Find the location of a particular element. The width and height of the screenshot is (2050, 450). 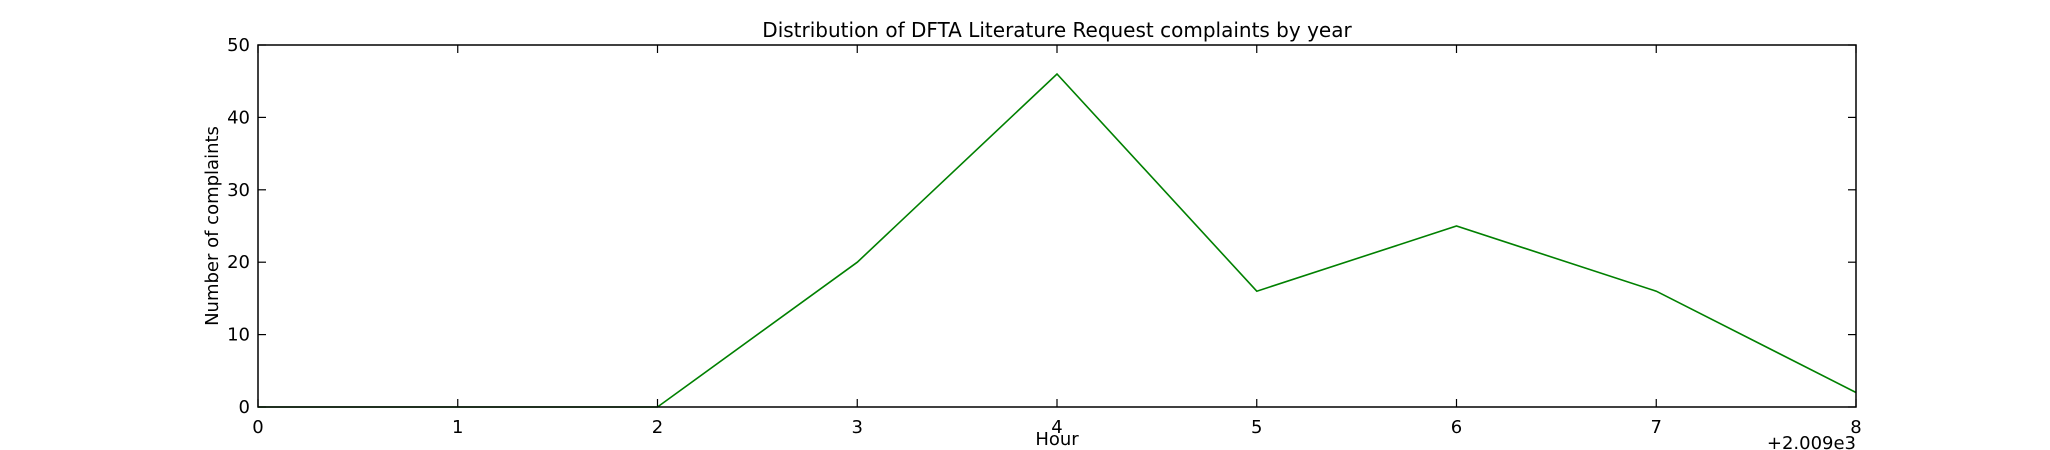

y-axis-label: Number of complaints is located at coordinates (212, 226).